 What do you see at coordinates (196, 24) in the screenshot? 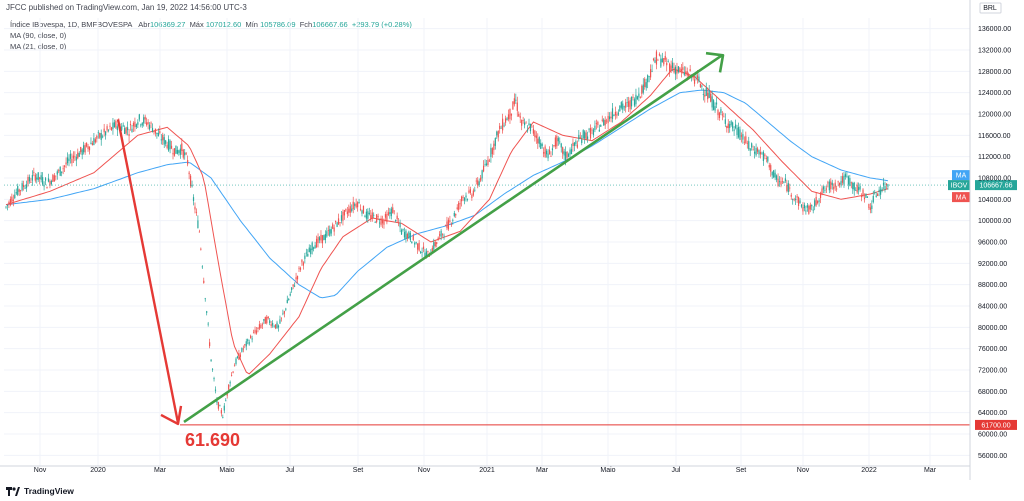
I see `legend-high-label: Máx` at bounding box center [196, 24].